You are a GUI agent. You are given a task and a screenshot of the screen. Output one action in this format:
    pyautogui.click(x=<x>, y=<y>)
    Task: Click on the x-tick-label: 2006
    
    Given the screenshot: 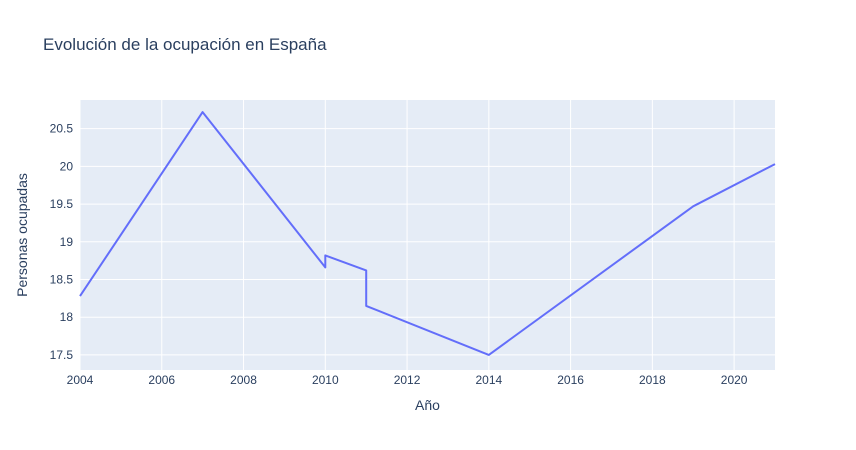 What is the action you would take?
    pyautogui.click(x=161, y=380)
    